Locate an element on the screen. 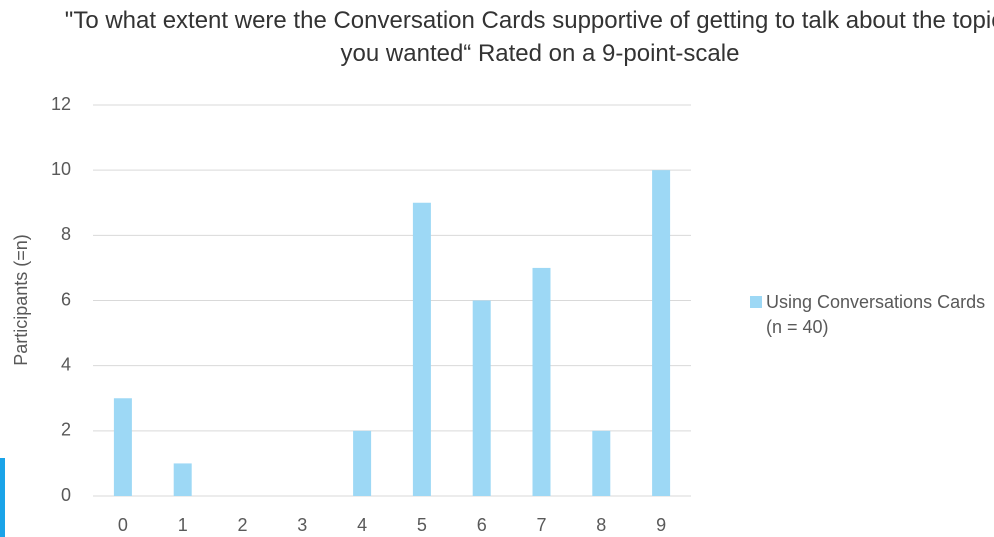 The width and height of the screenshot is (994, 537). side-strip is located at coordinates (2, 497).